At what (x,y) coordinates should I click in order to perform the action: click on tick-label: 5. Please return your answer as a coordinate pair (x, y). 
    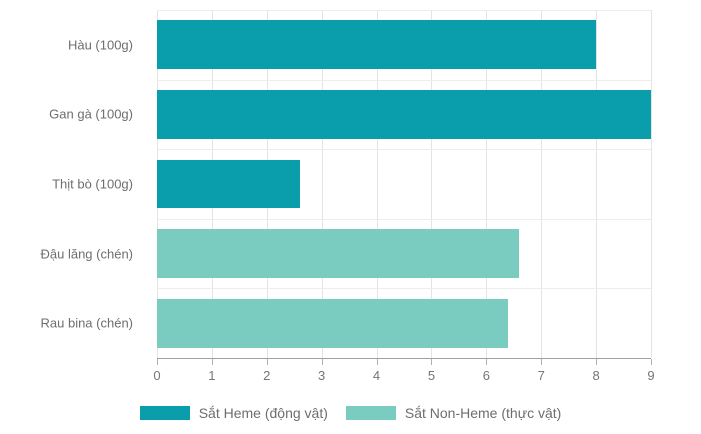
    Looking at the image, I should click on (431, 375).